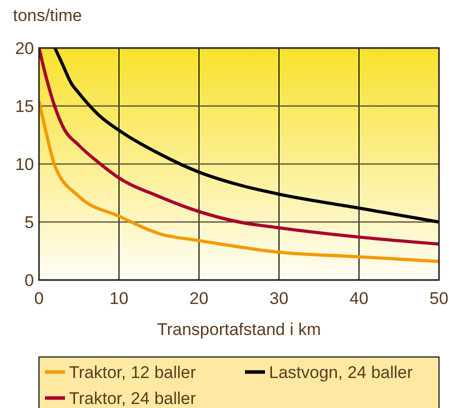  I want to click on x-tick-label: 50, so click(439, 298).